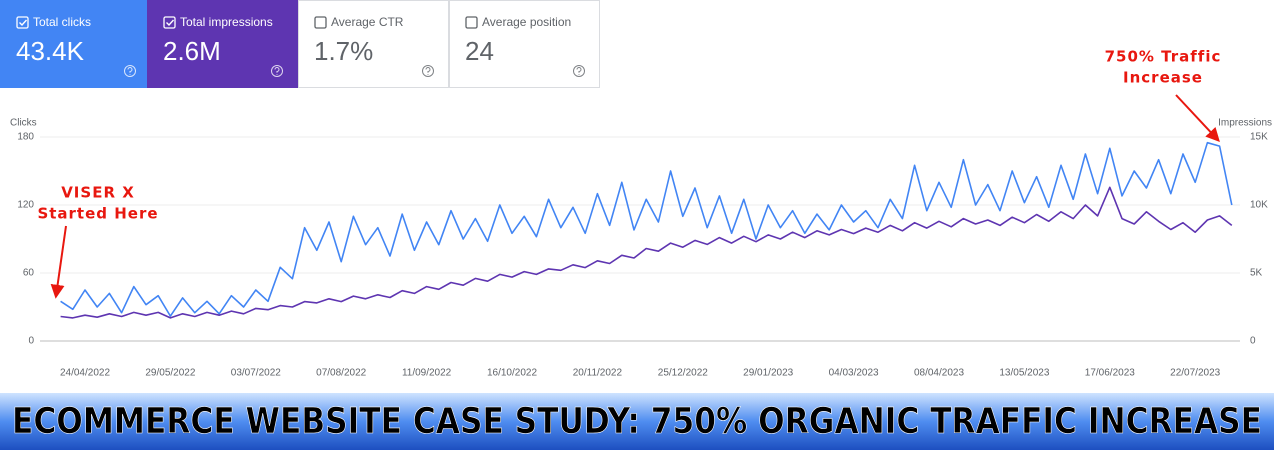  What do you see at coordinates (939, 373) in the screenshot?
I see `x-tick-label: 08/04/2023` at bounding box center [939, 373].